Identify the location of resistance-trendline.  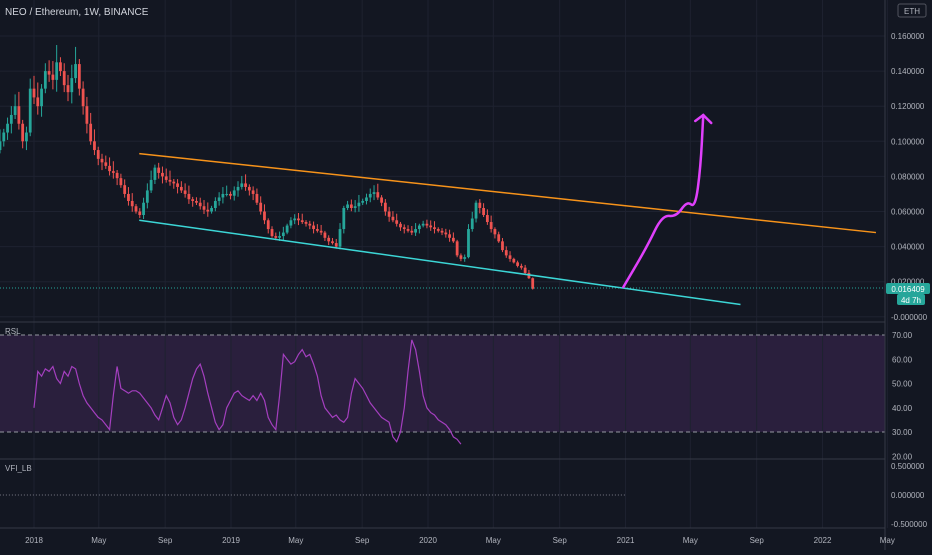
(508, 193).